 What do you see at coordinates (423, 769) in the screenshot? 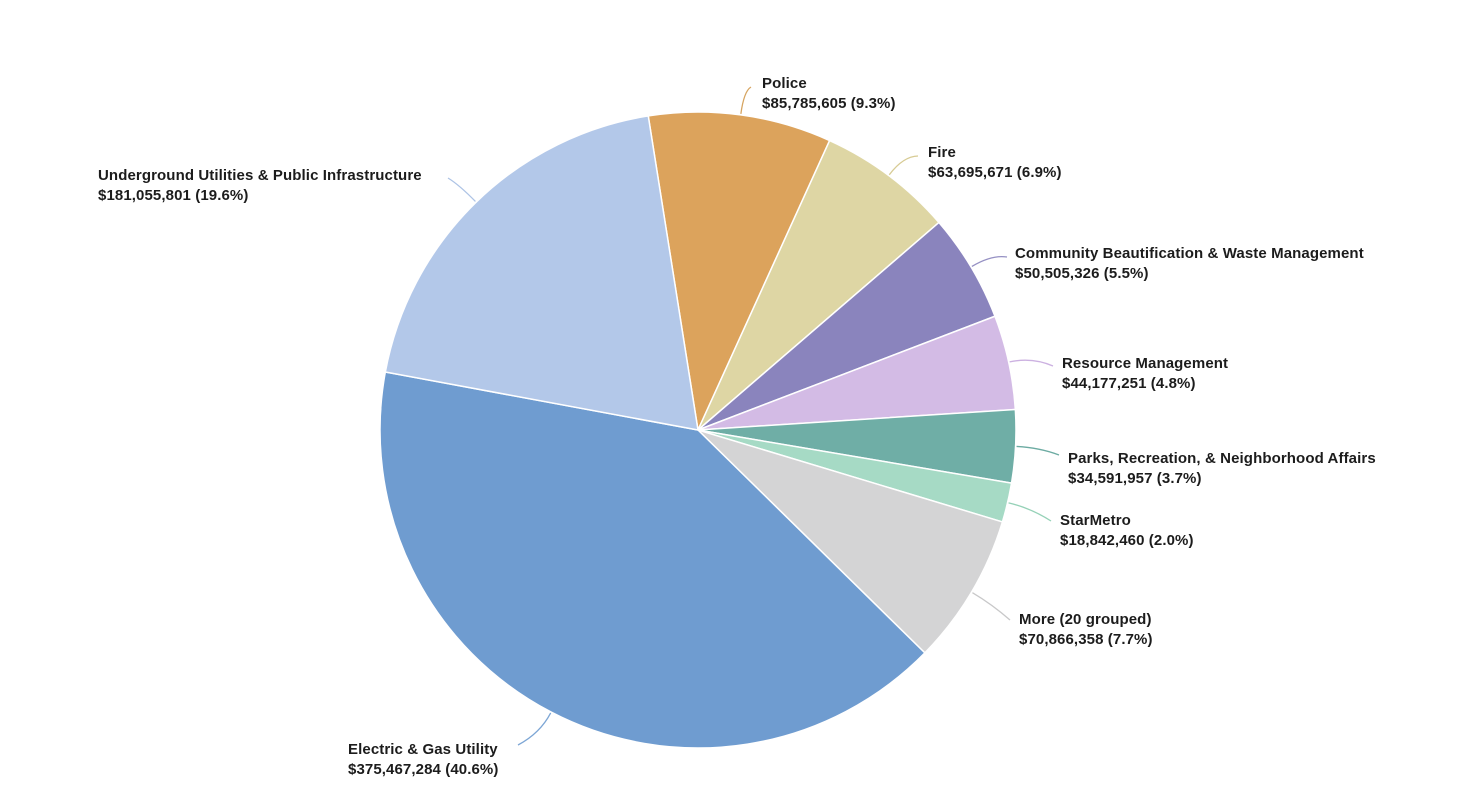
I see `slice-value: $375,467,284 (40.6%)` at bounding box center [423, 769].